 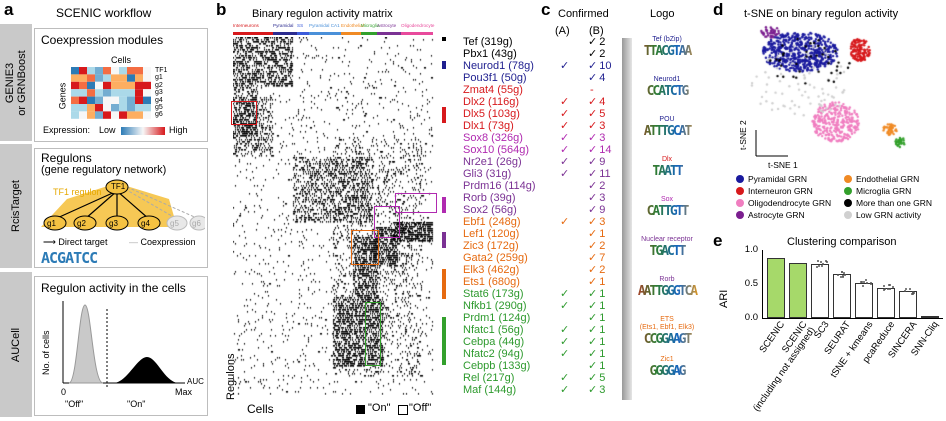 I want to click on col-a-label: (A), so click(x=562, y=31).